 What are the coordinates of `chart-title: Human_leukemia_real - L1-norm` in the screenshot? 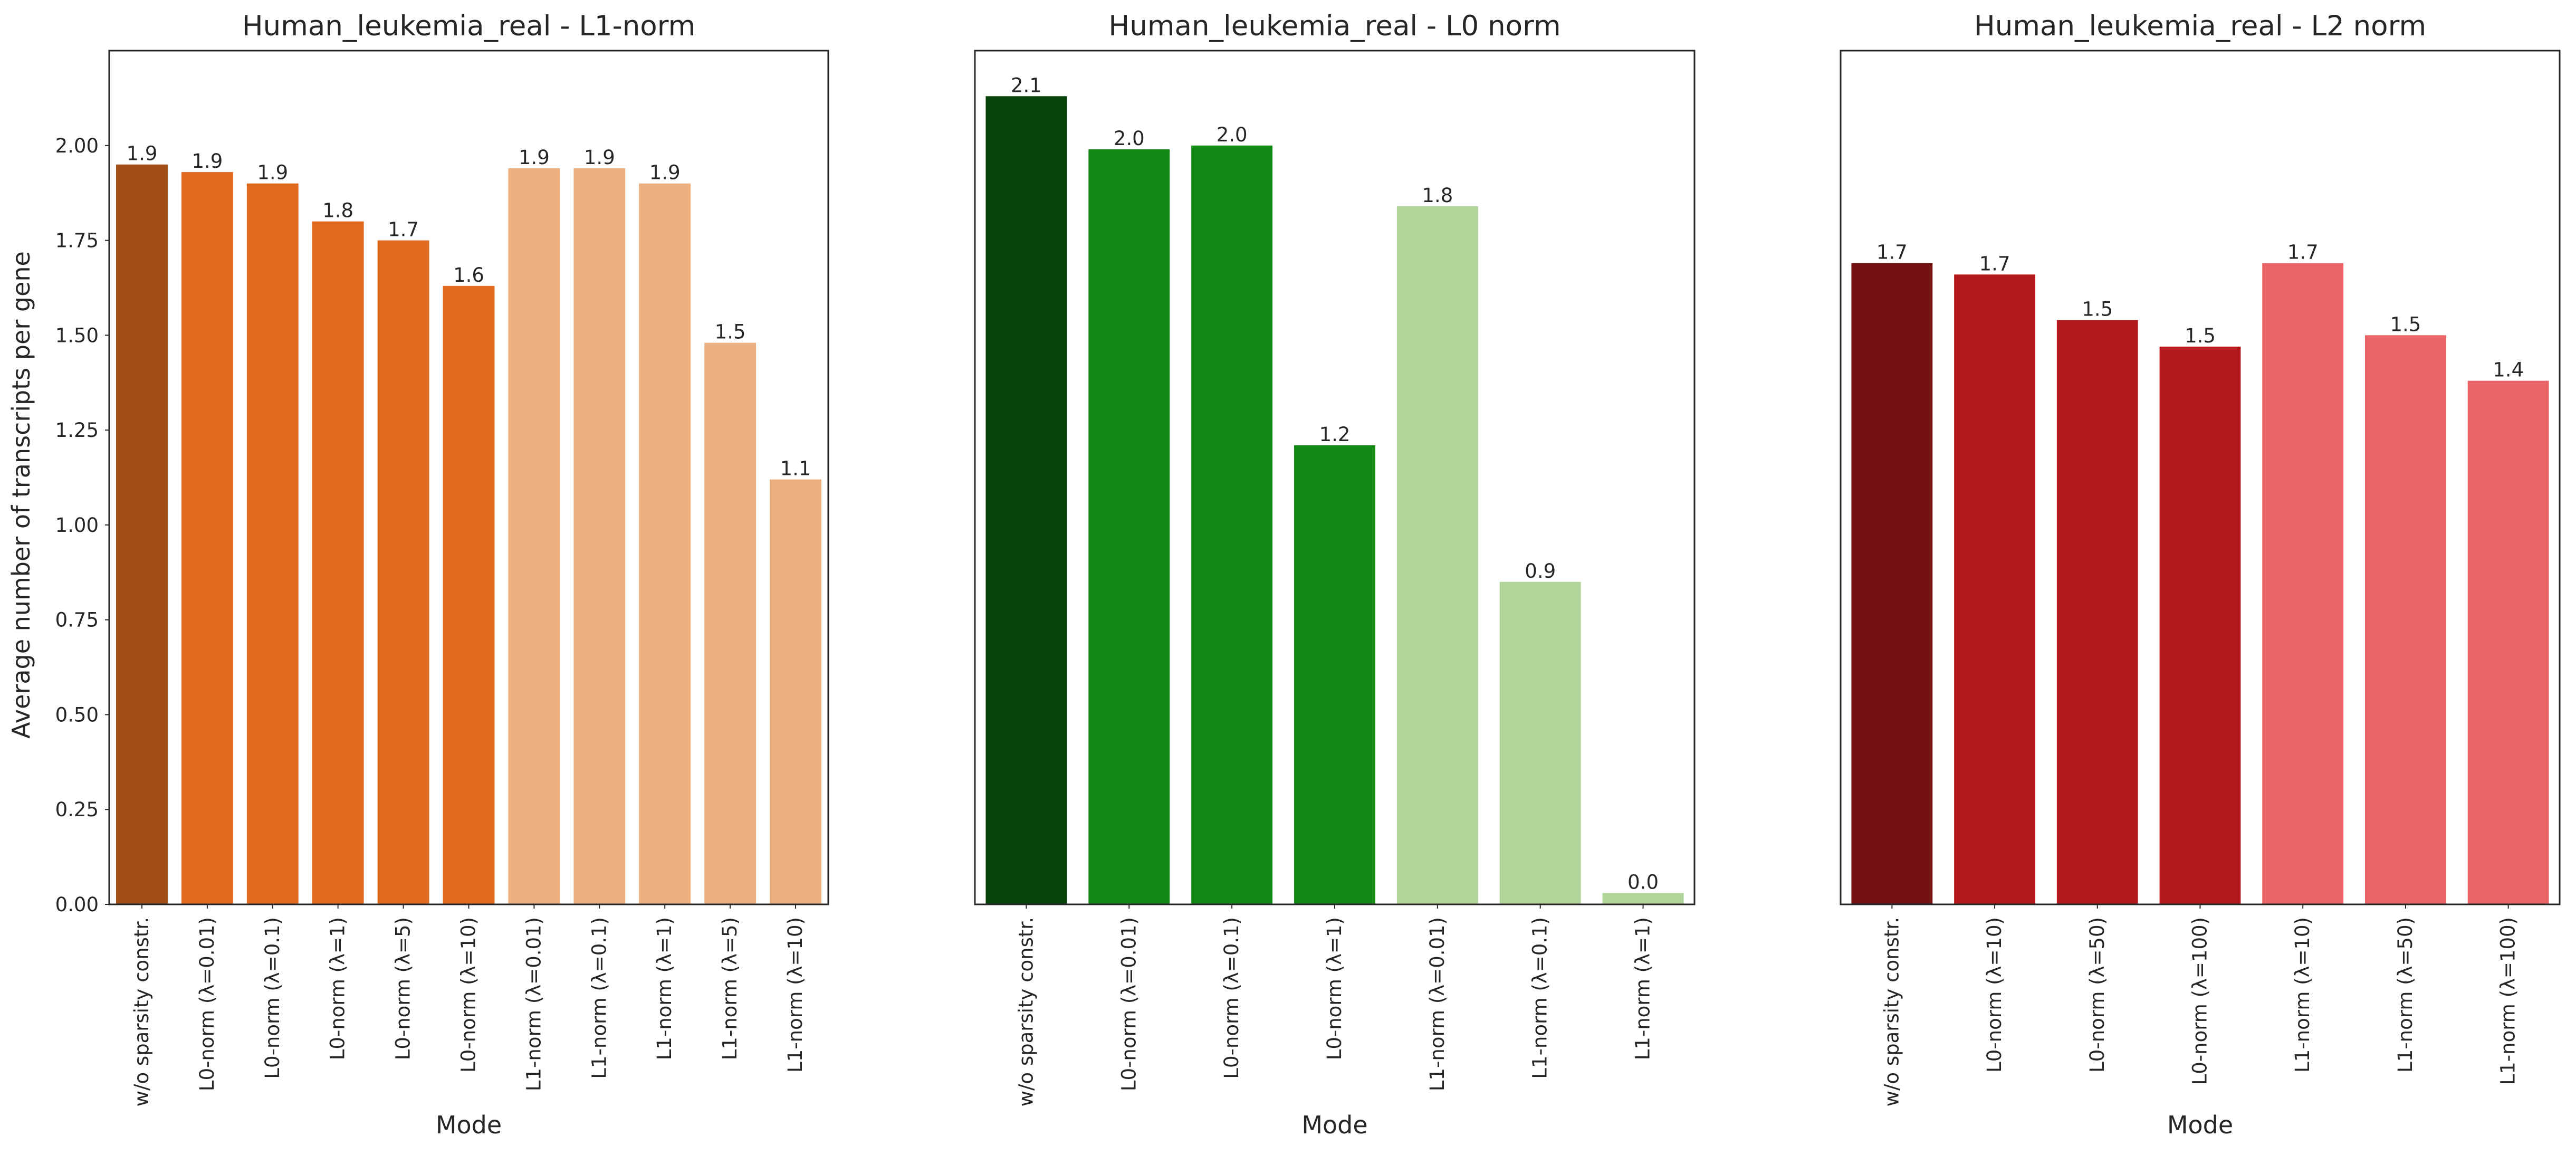 It's located at (468, 26).